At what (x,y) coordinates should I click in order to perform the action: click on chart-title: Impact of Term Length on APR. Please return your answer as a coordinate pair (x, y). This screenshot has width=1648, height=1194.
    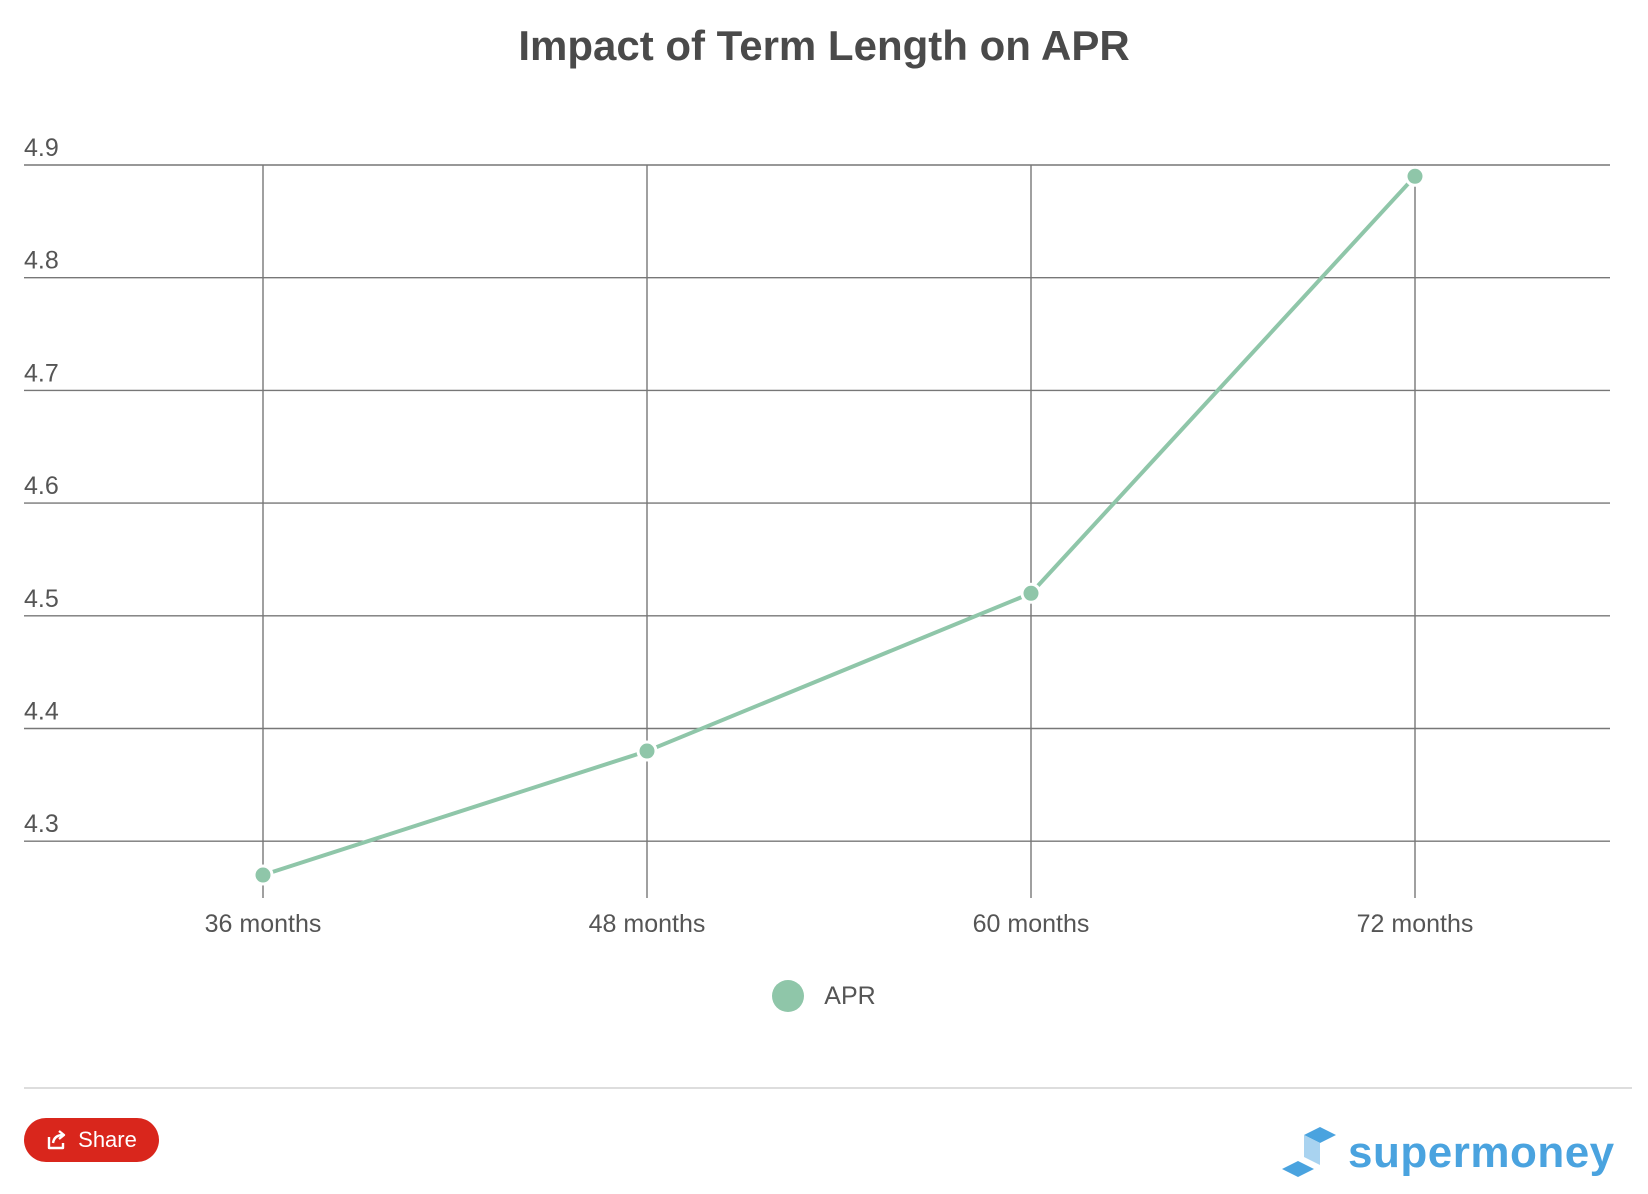
    Looking at the image, I should click on (824, 45).